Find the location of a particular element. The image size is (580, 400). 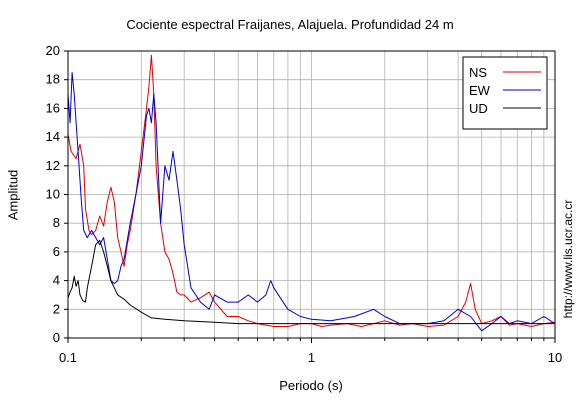

y-tick-label: 10 is located at coordinates (53, 194).